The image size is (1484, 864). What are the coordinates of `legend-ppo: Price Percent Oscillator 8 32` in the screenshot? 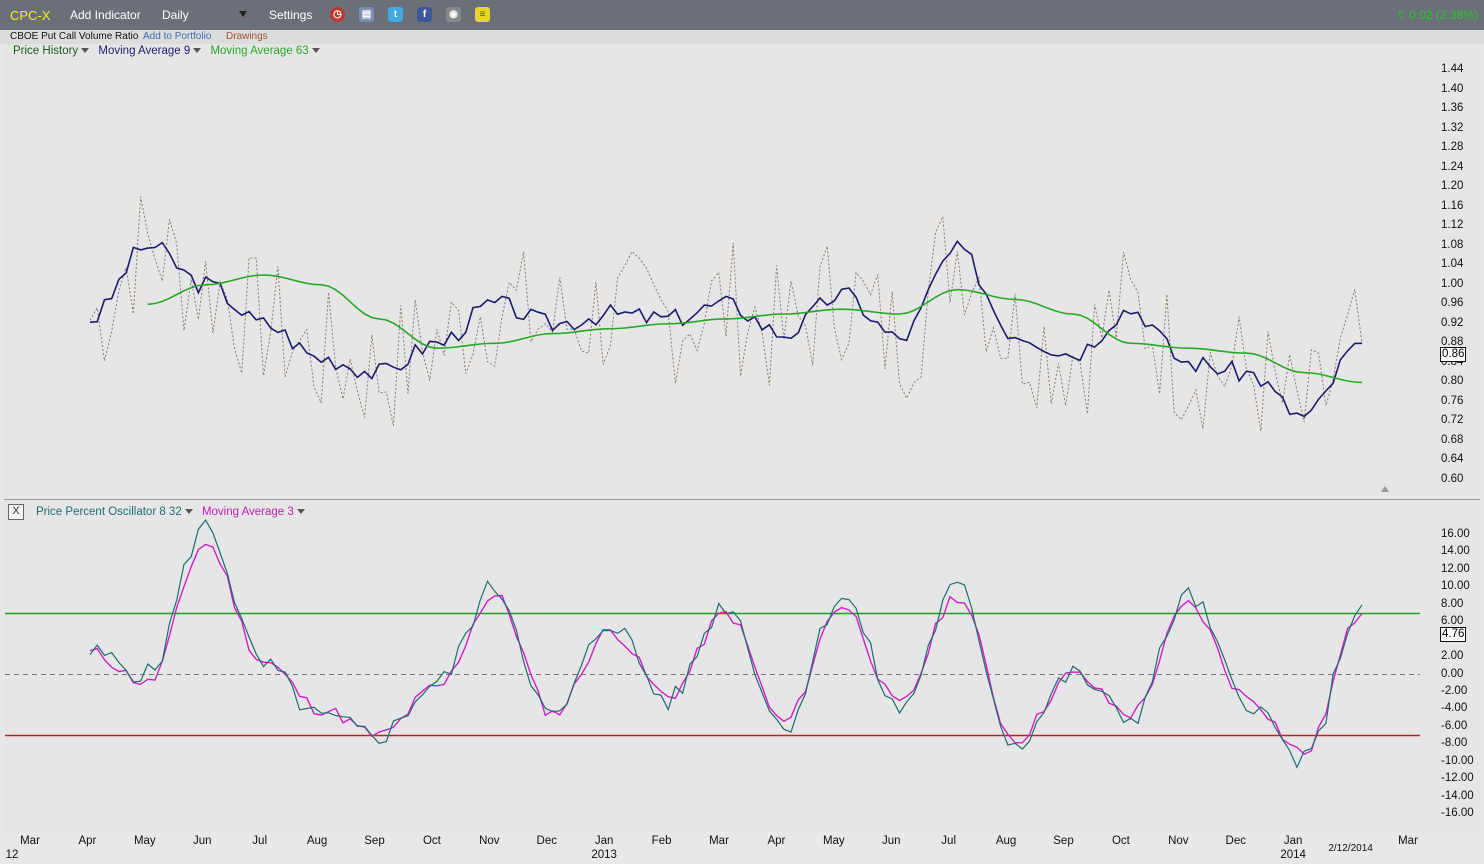 It's located at (109, 512).